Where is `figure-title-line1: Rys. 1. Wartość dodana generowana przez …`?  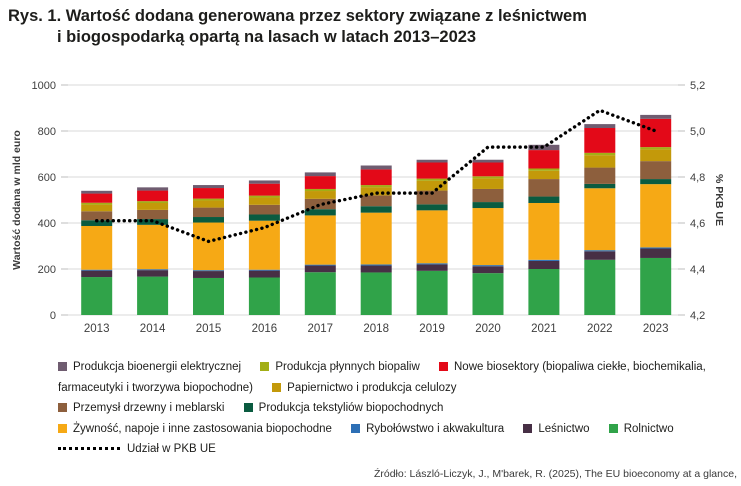
figure-title-line1: Rys. 1. Wartość dodana generowana przez … is located at coordinates (297, 16).